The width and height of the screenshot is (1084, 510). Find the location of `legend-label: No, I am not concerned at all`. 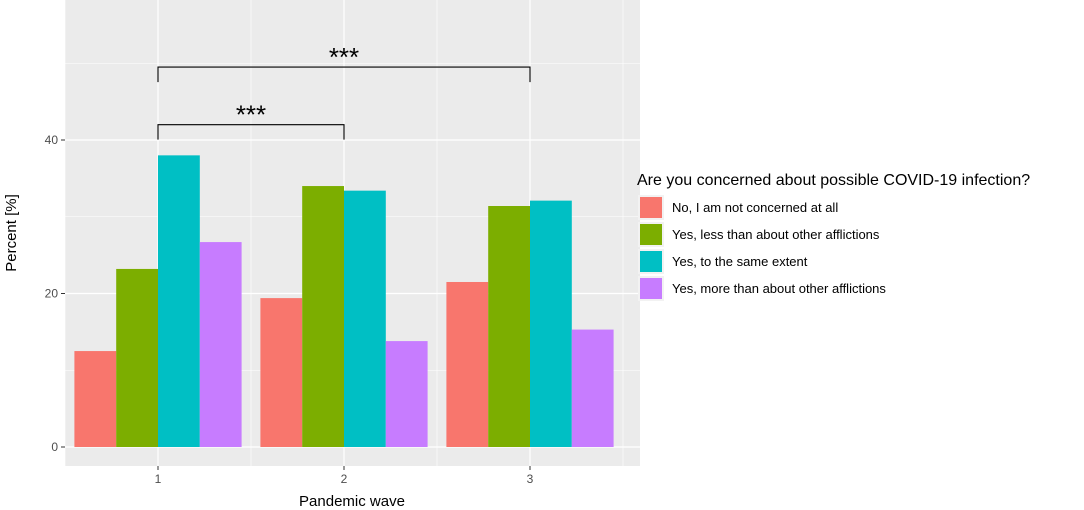

legend-label: No, I am not concerned at all is located at coordinates (755, 207).